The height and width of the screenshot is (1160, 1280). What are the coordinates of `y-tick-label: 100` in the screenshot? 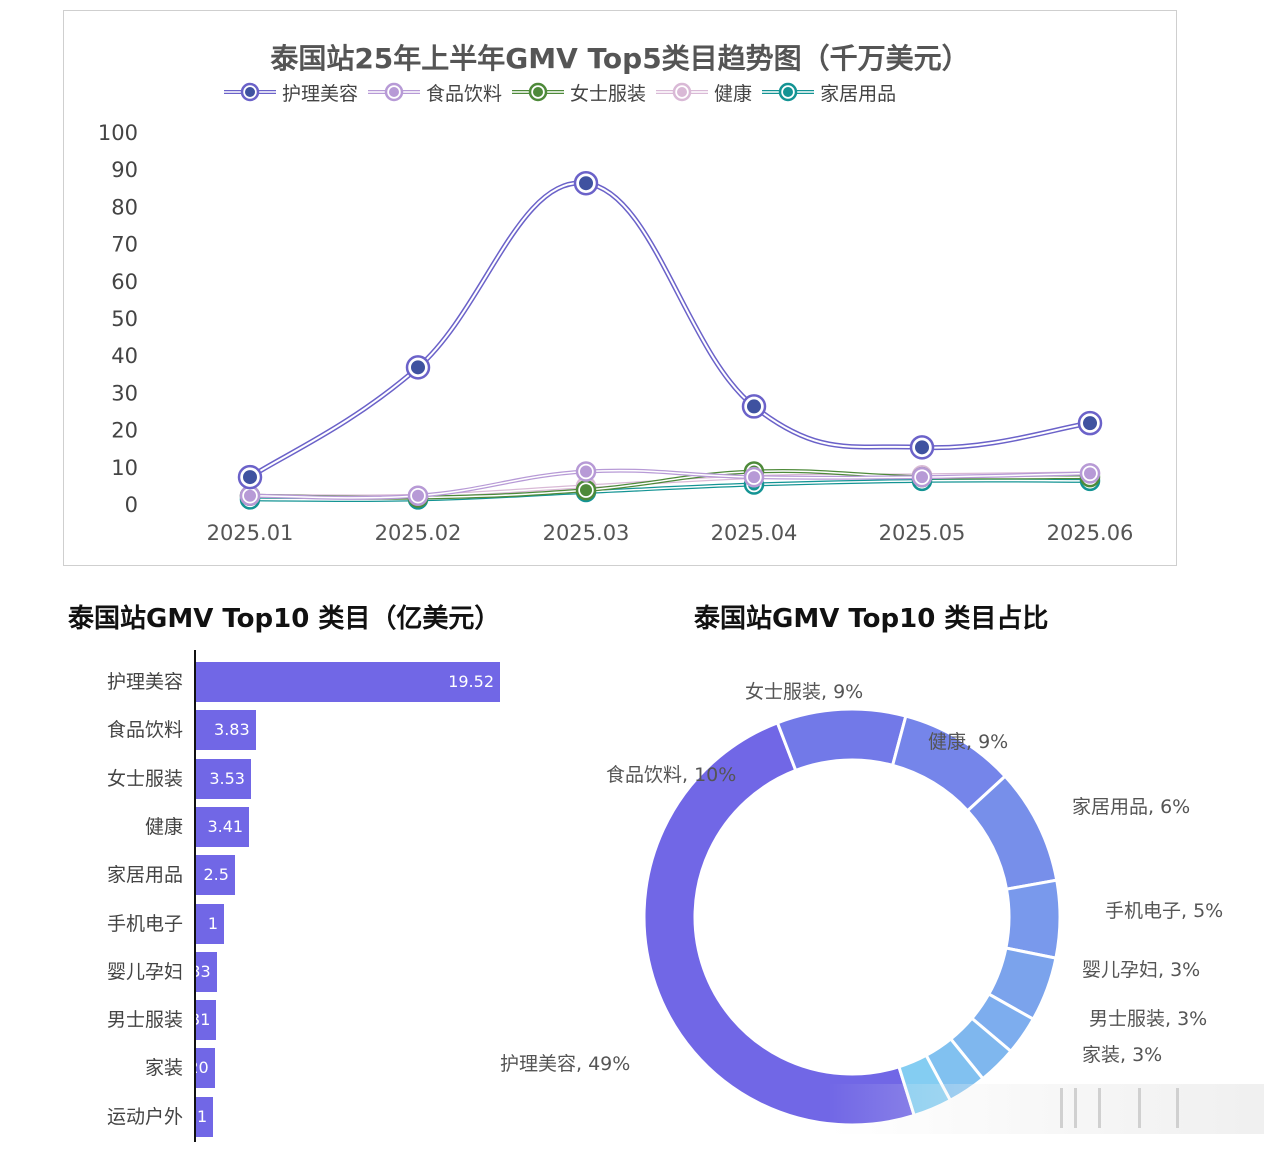 It's located at (118, 133).